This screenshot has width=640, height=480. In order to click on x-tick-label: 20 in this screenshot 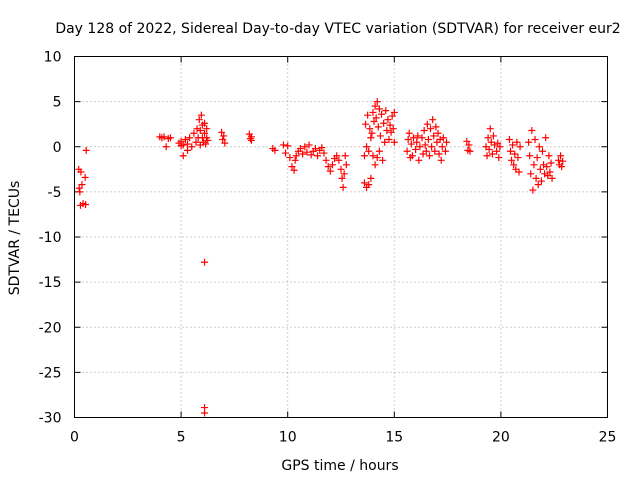, I will do `click(501, 438)`.